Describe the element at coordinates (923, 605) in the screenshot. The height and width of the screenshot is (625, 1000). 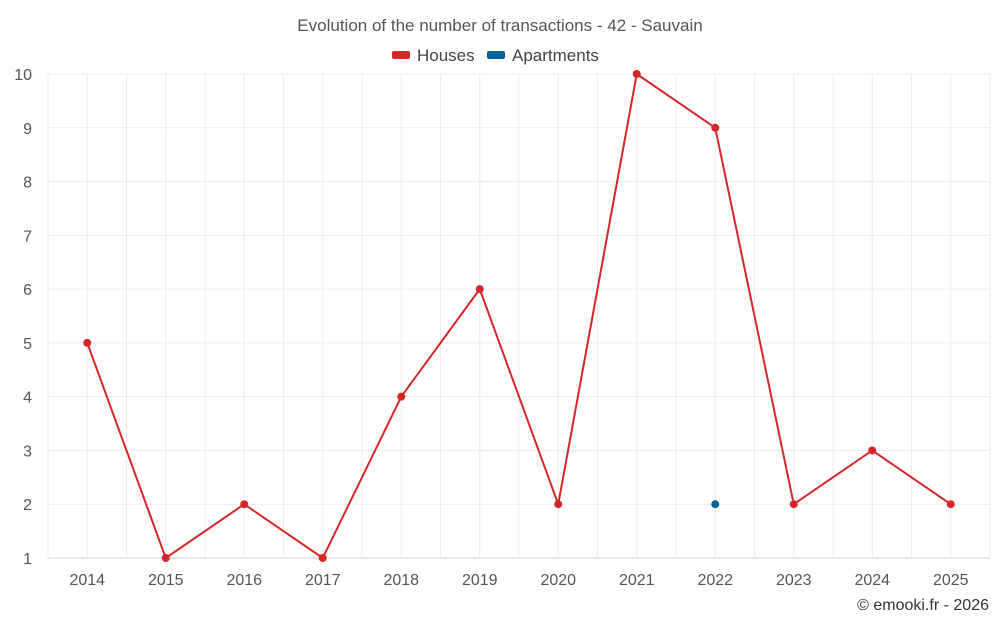
I see `credit-text: © emooki.fr - 2026` at that location.